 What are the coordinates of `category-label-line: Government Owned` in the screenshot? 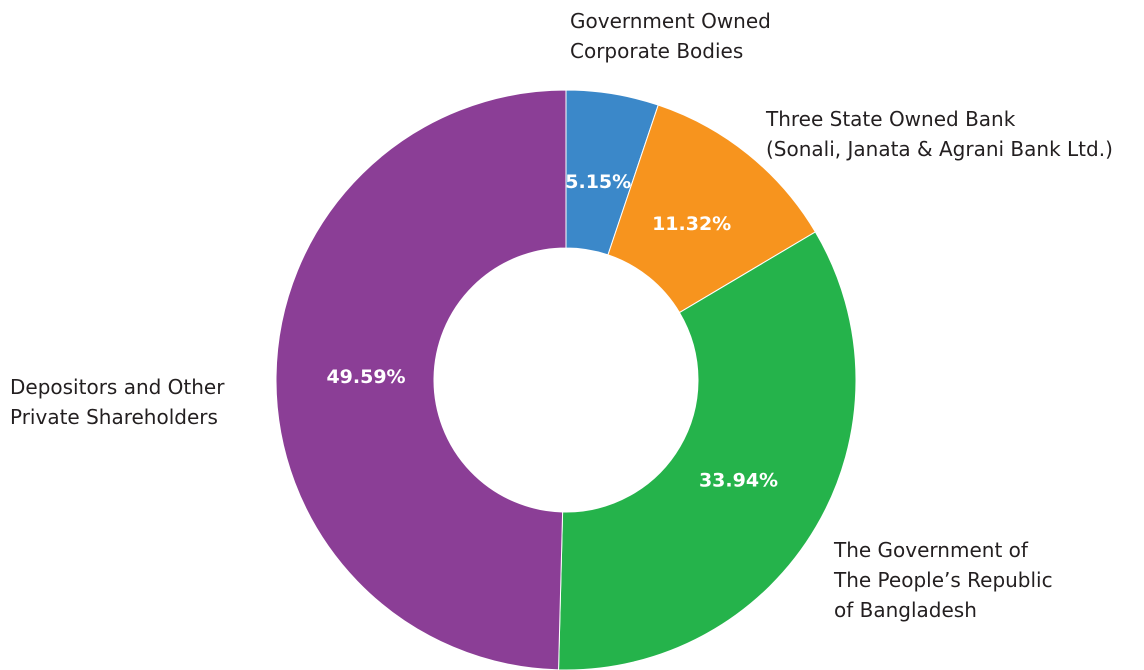 It's located at (670, 21).